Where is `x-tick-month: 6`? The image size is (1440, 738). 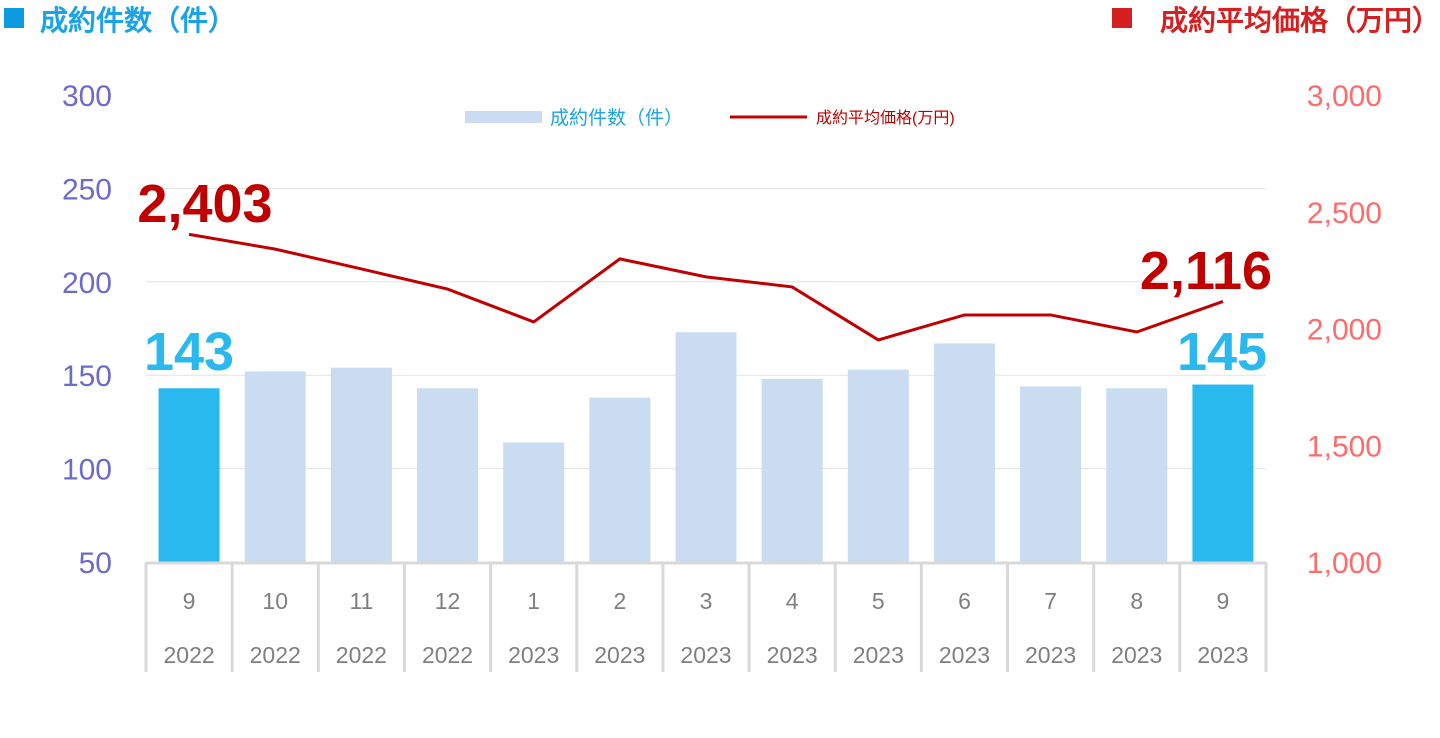 x-tick-month: 6 is located at coordinates (964, 601).